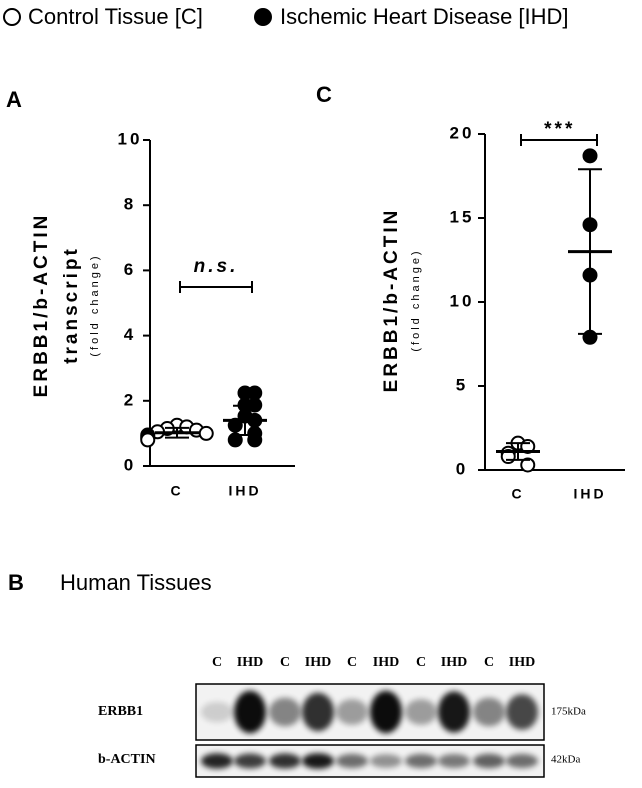 The image size is (642, 788). I want to click on blot-bands, so click(369, 729).